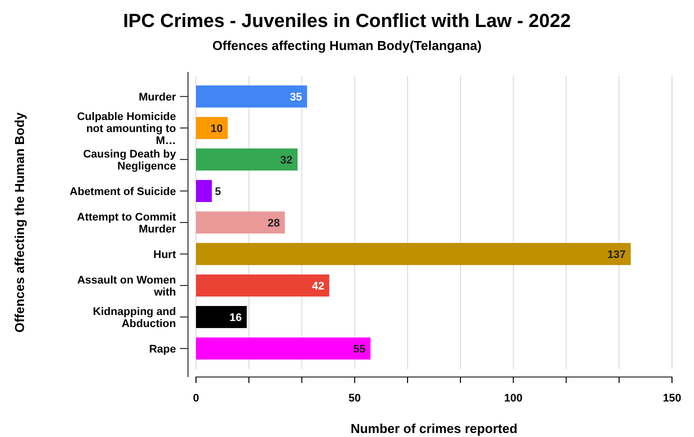 This screenshot has height=437, width=694. I want to click on chart-title: IPC Crimes - Juveniles in Conflict with Law - 2022, so click(347, 21).